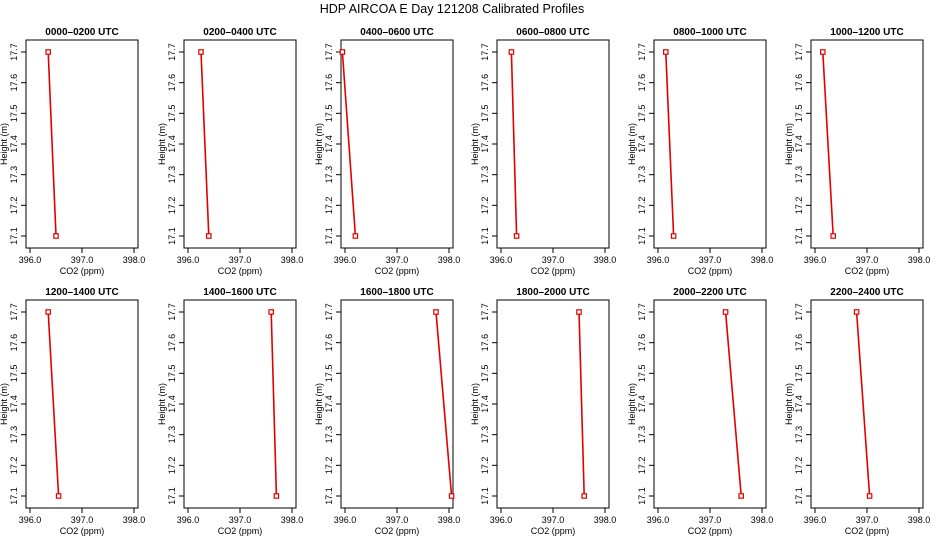 The width and height of the screenshot is (936, 540). What do you see at coordinates (866, 32) in the screenshot?
I see `panel-title: 1000–1200 UTC` at bounding box center [866, 32].